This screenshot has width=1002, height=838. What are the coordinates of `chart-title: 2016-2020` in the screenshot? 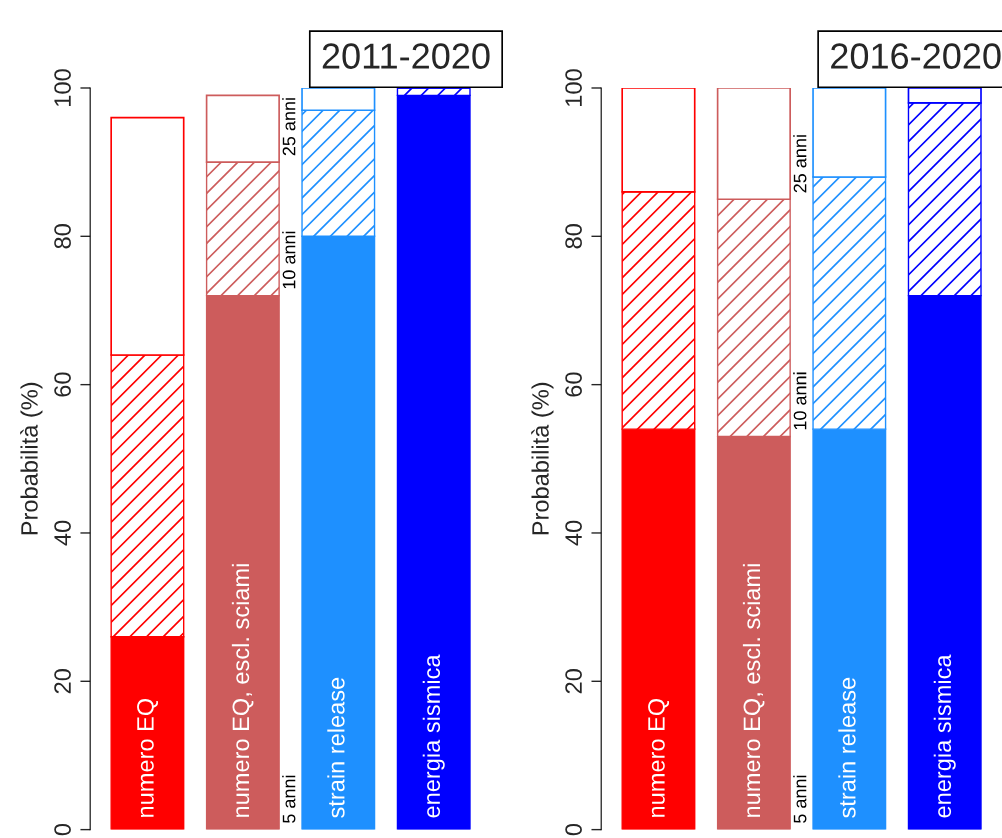 It's located at (916, 56).